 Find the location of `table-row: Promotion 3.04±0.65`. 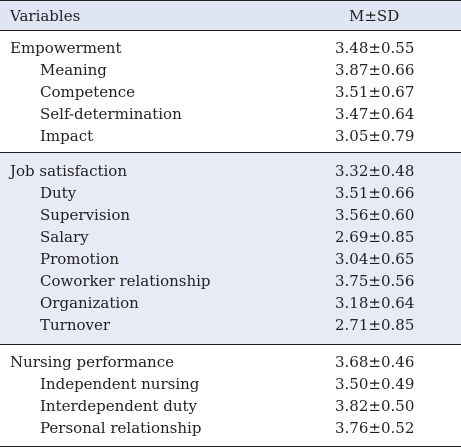

table-row: Promotion 3.04±0.65 is located at coordinates (230, 259).